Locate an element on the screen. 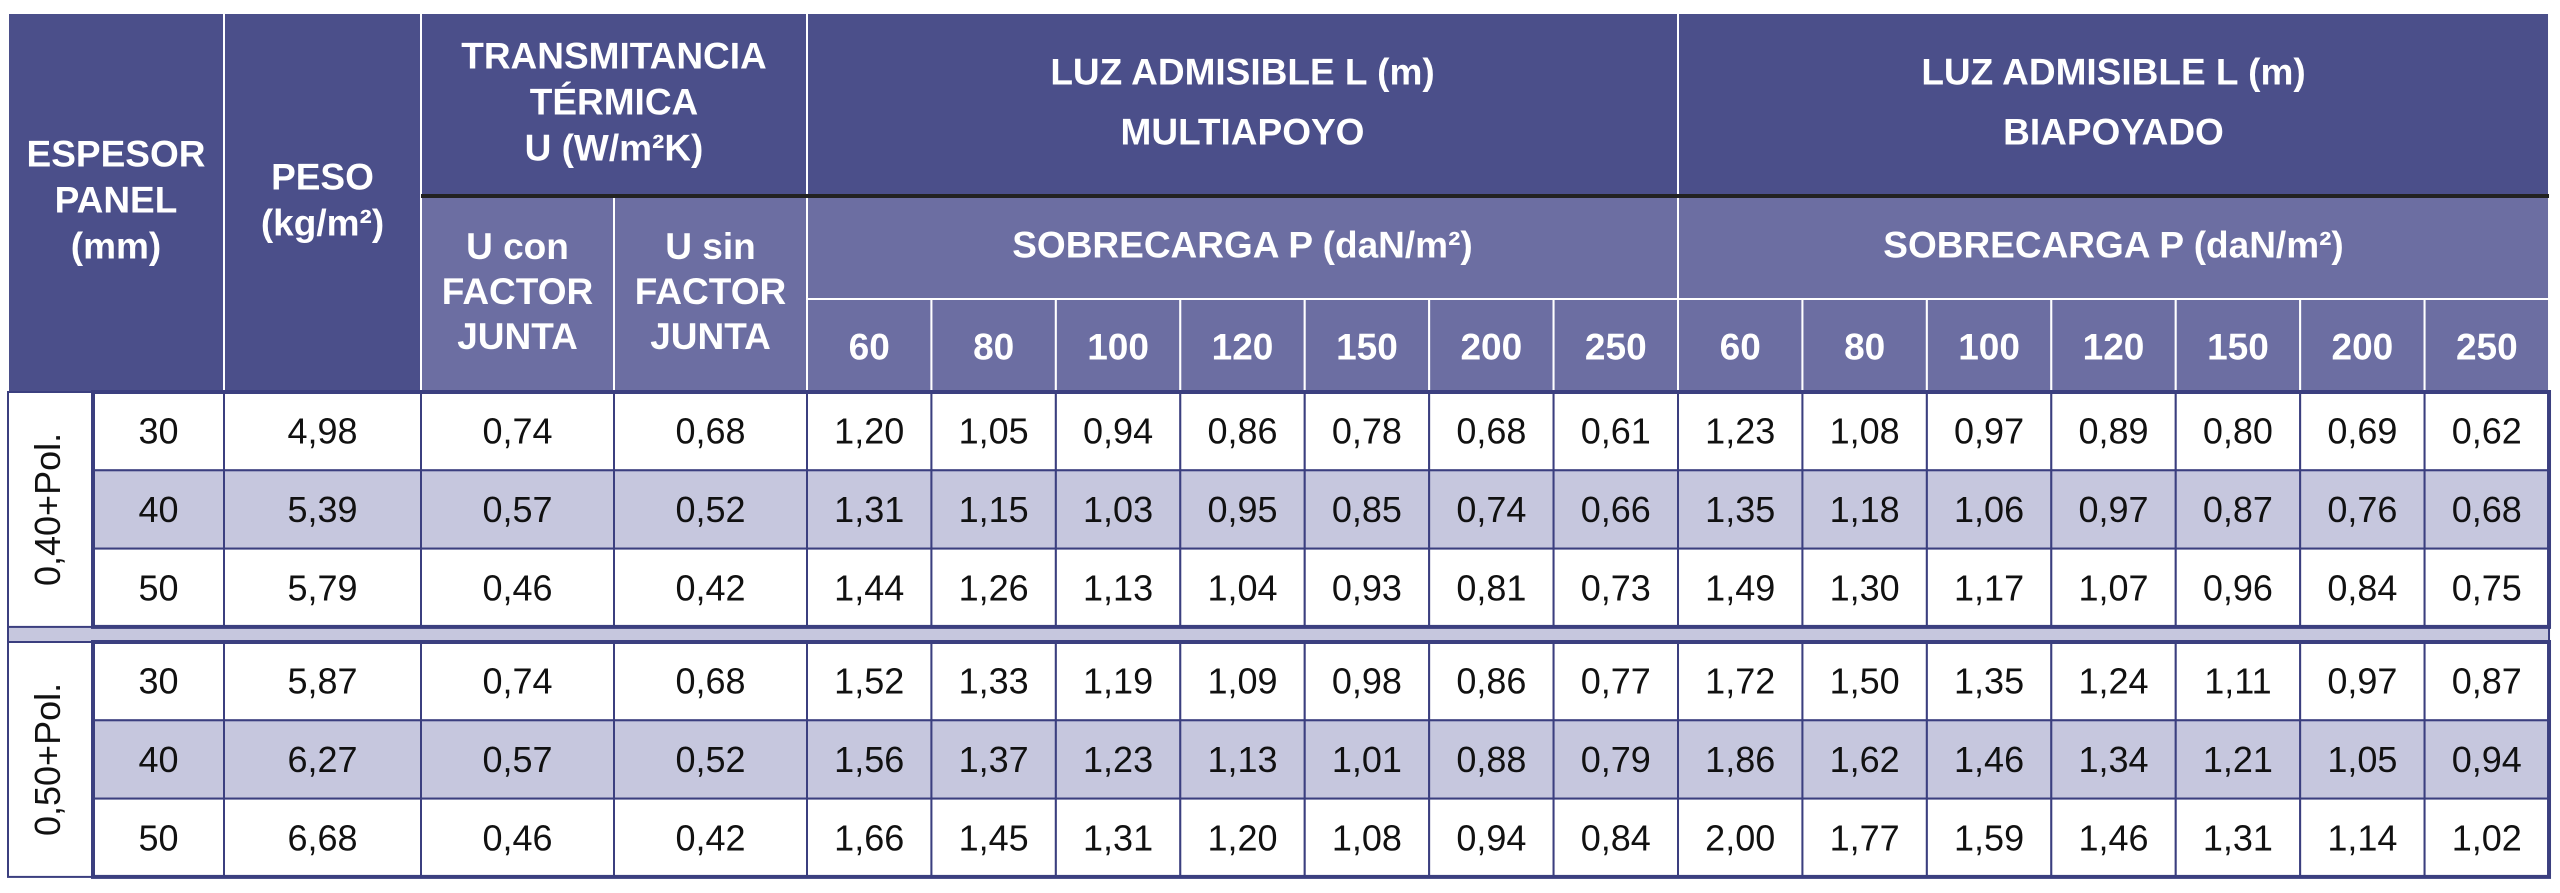 The height and width of the screenshot is (893, 2560). header-text: TRANSMITANCIA is located at coordinates (614, 55).